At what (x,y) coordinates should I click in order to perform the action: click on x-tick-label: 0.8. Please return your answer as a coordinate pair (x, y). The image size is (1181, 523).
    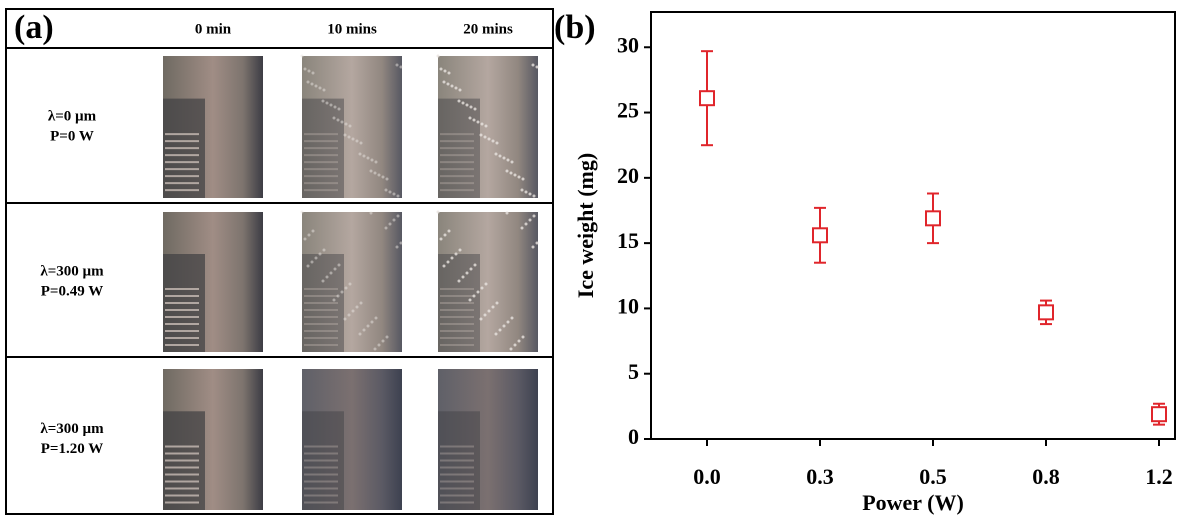
    Looking at the image, I should click on (1046, 476).